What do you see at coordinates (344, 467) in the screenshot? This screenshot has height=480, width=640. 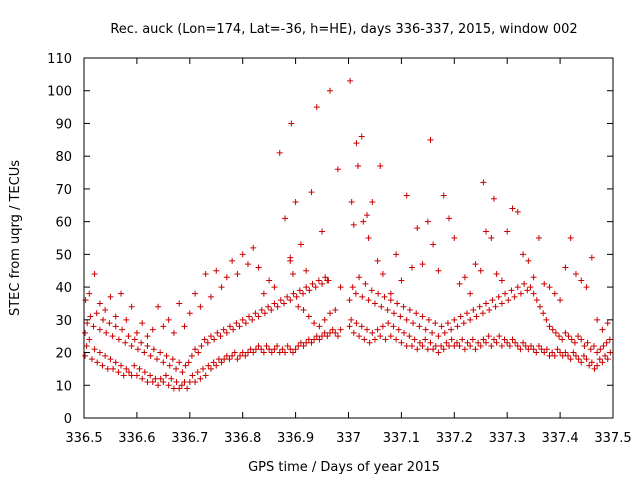 I see `x-axis-label: GPS time / Days of year 2015` at bounding box center [344, 467].